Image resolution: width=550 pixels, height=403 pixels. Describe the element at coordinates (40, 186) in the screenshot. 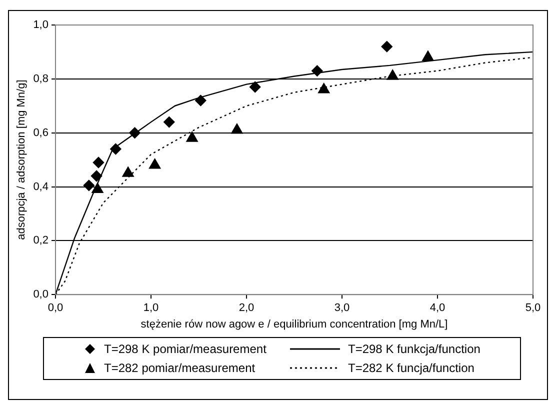

I see `y-tick-label: 0,4` at that location.